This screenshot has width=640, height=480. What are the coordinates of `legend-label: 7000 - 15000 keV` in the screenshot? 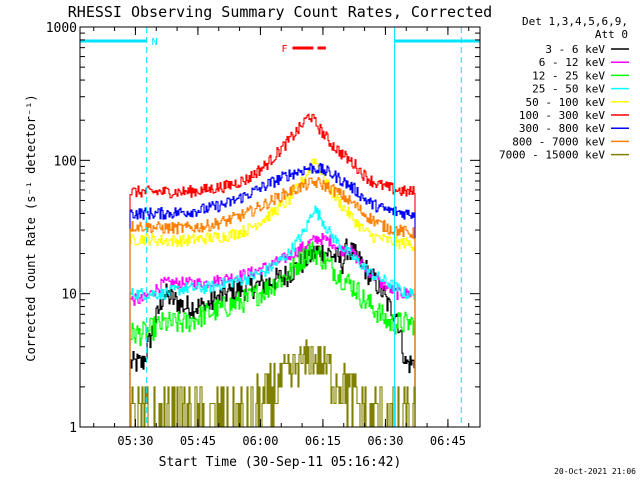 It's located at (552, 155).